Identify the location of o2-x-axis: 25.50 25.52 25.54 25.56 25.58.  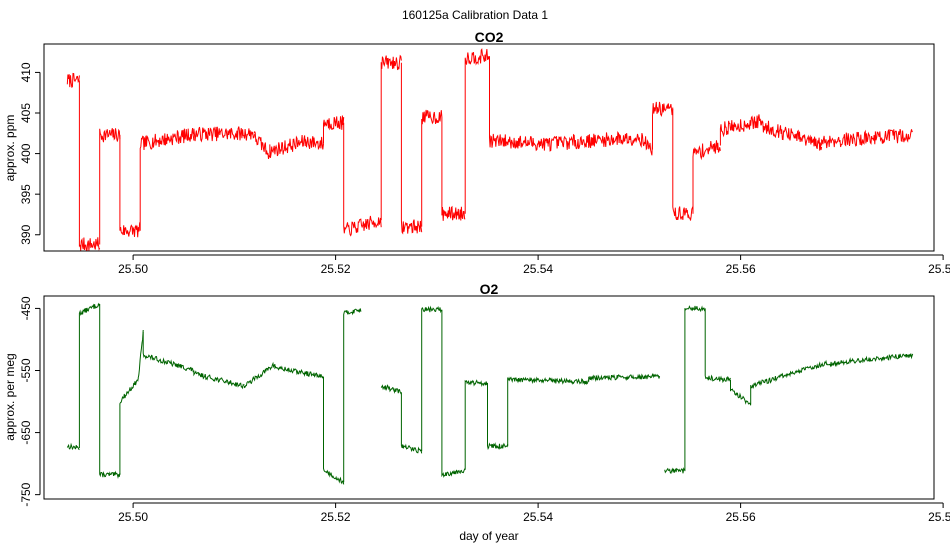
(534, 513).